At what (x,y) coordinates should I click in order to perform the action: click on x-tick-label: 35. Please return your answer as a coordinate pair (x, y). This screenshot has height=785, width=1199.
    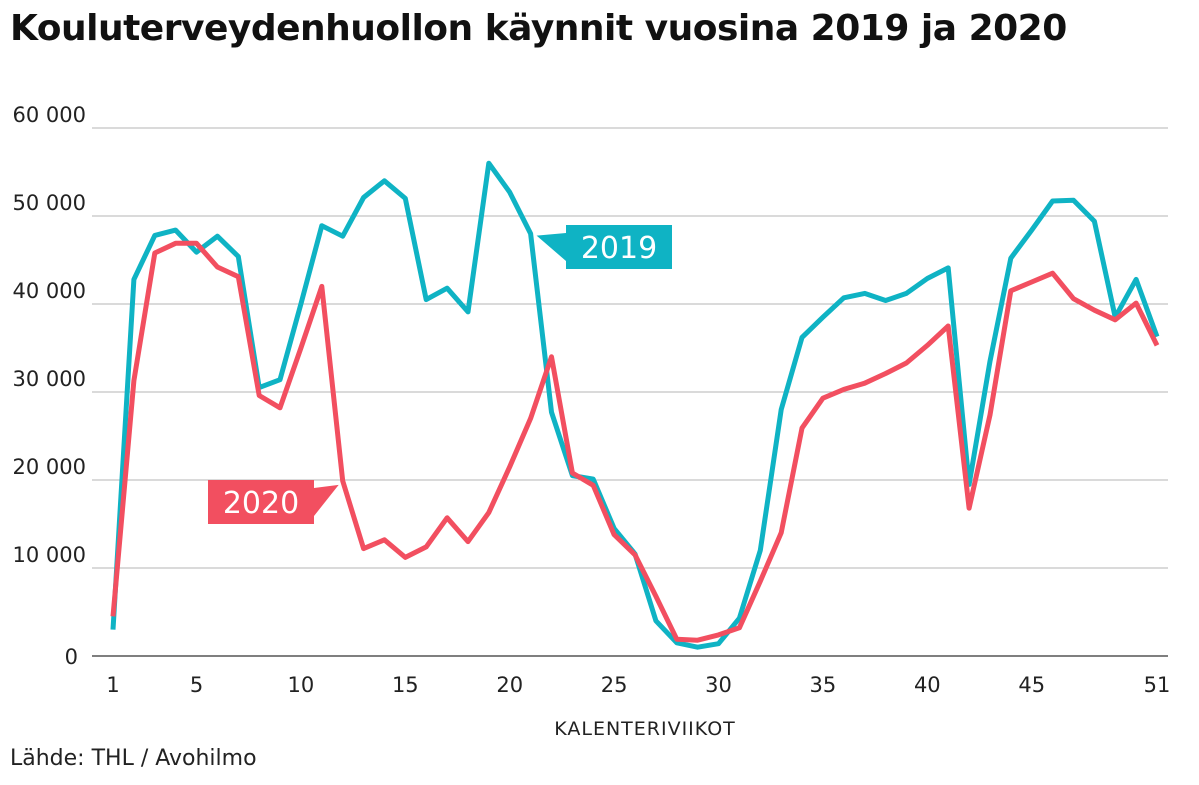
    Looking at the image, I should click on (823, 685).